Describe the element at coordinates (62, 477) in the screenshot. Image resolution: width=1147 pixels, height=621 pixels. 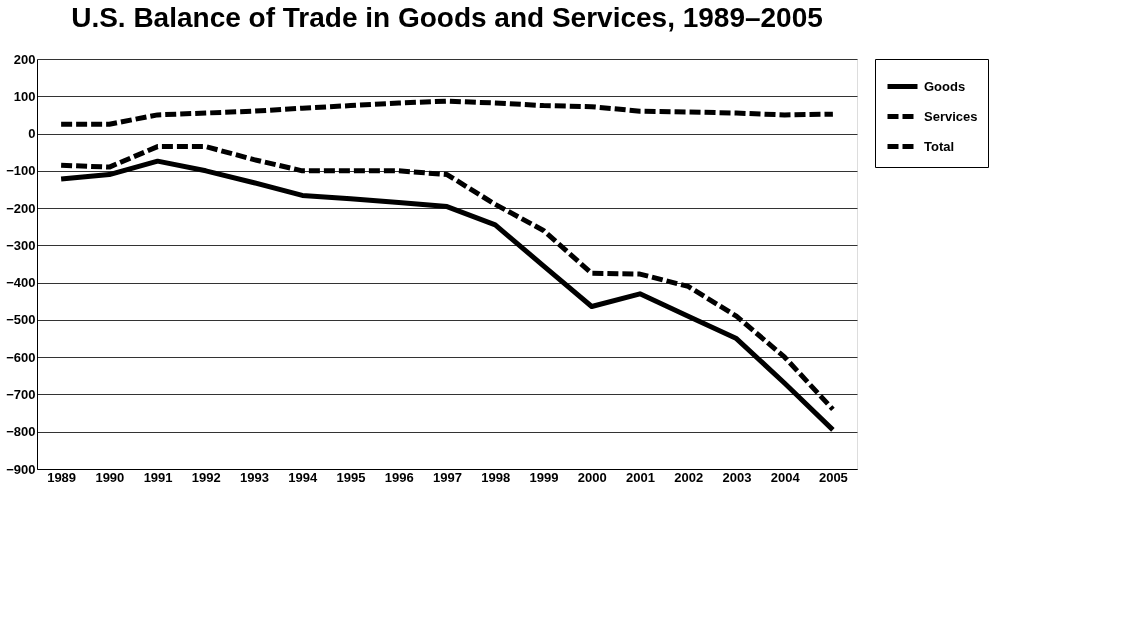
I see `x-tick-label: 1989` at that location.